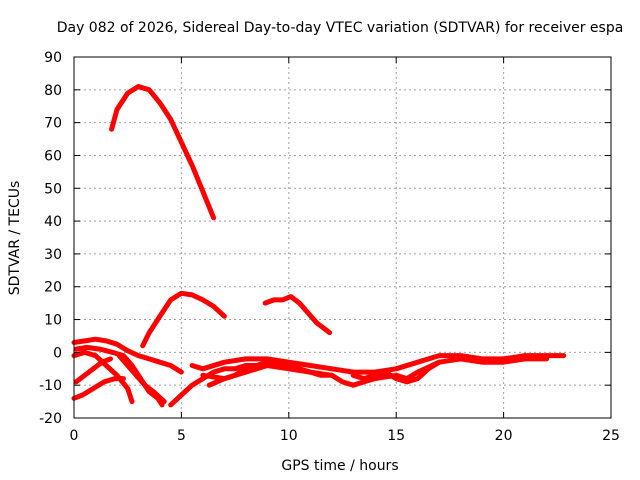 The height and width of the screenshot is (480, 640). I want to click on x-tick-label: 20, so click(504, 436).